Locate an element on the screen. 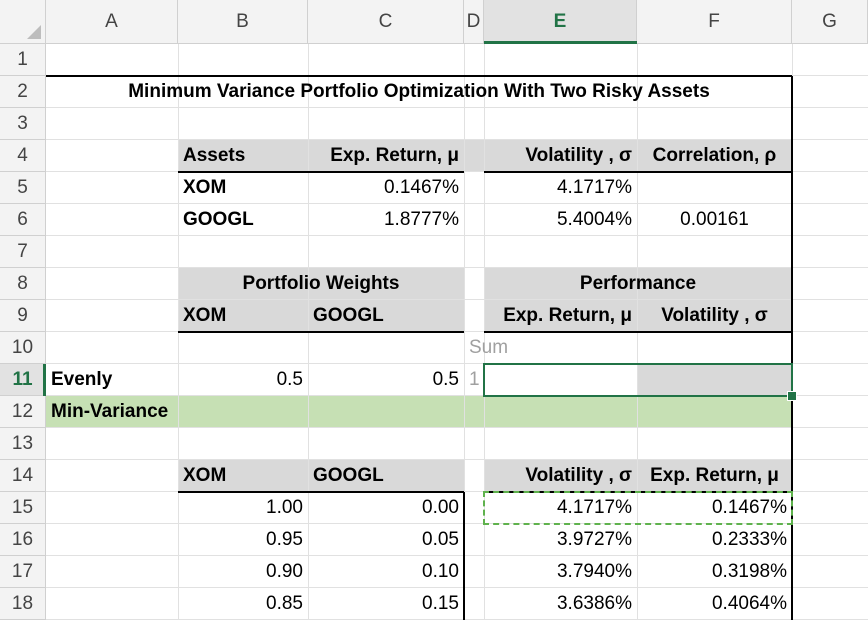 This screenshot has width=868, height=620. row-header-15: 15 is located at coordinates (23, 508).